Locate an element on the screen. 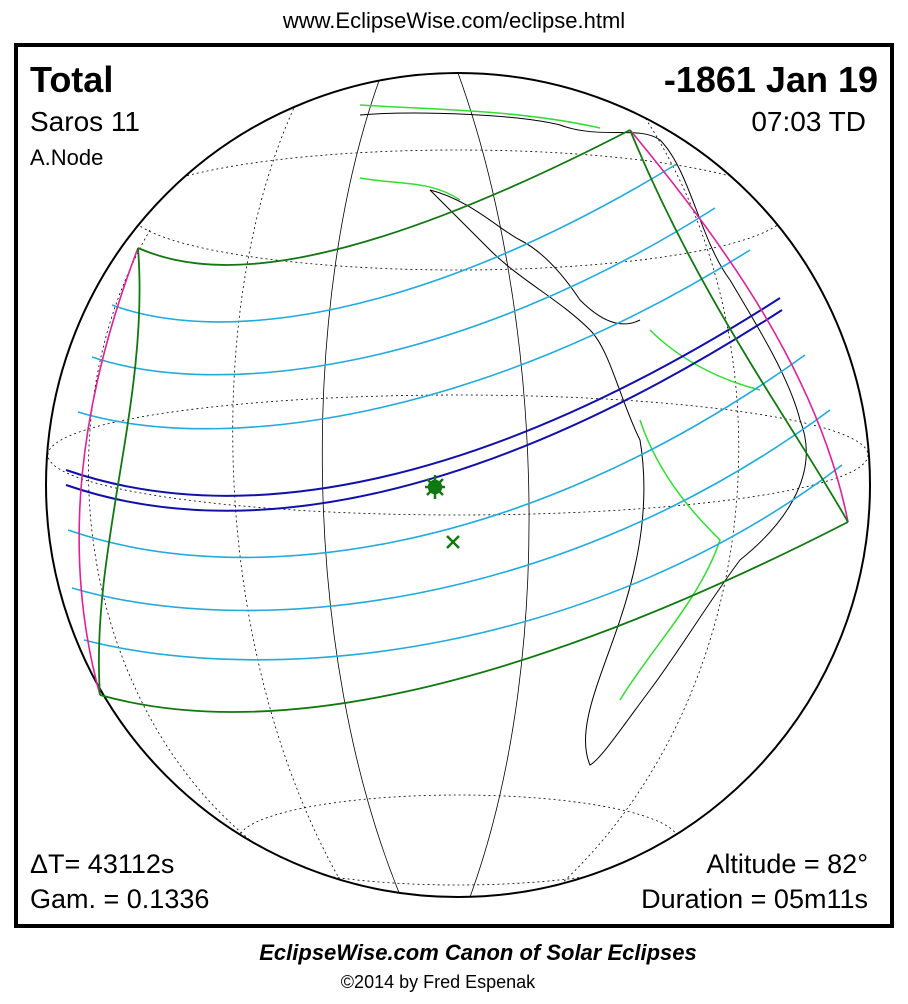 The height and width of the screenshot is (1004, 908). time: 07:03 TD is located at coordinates (808, 121).